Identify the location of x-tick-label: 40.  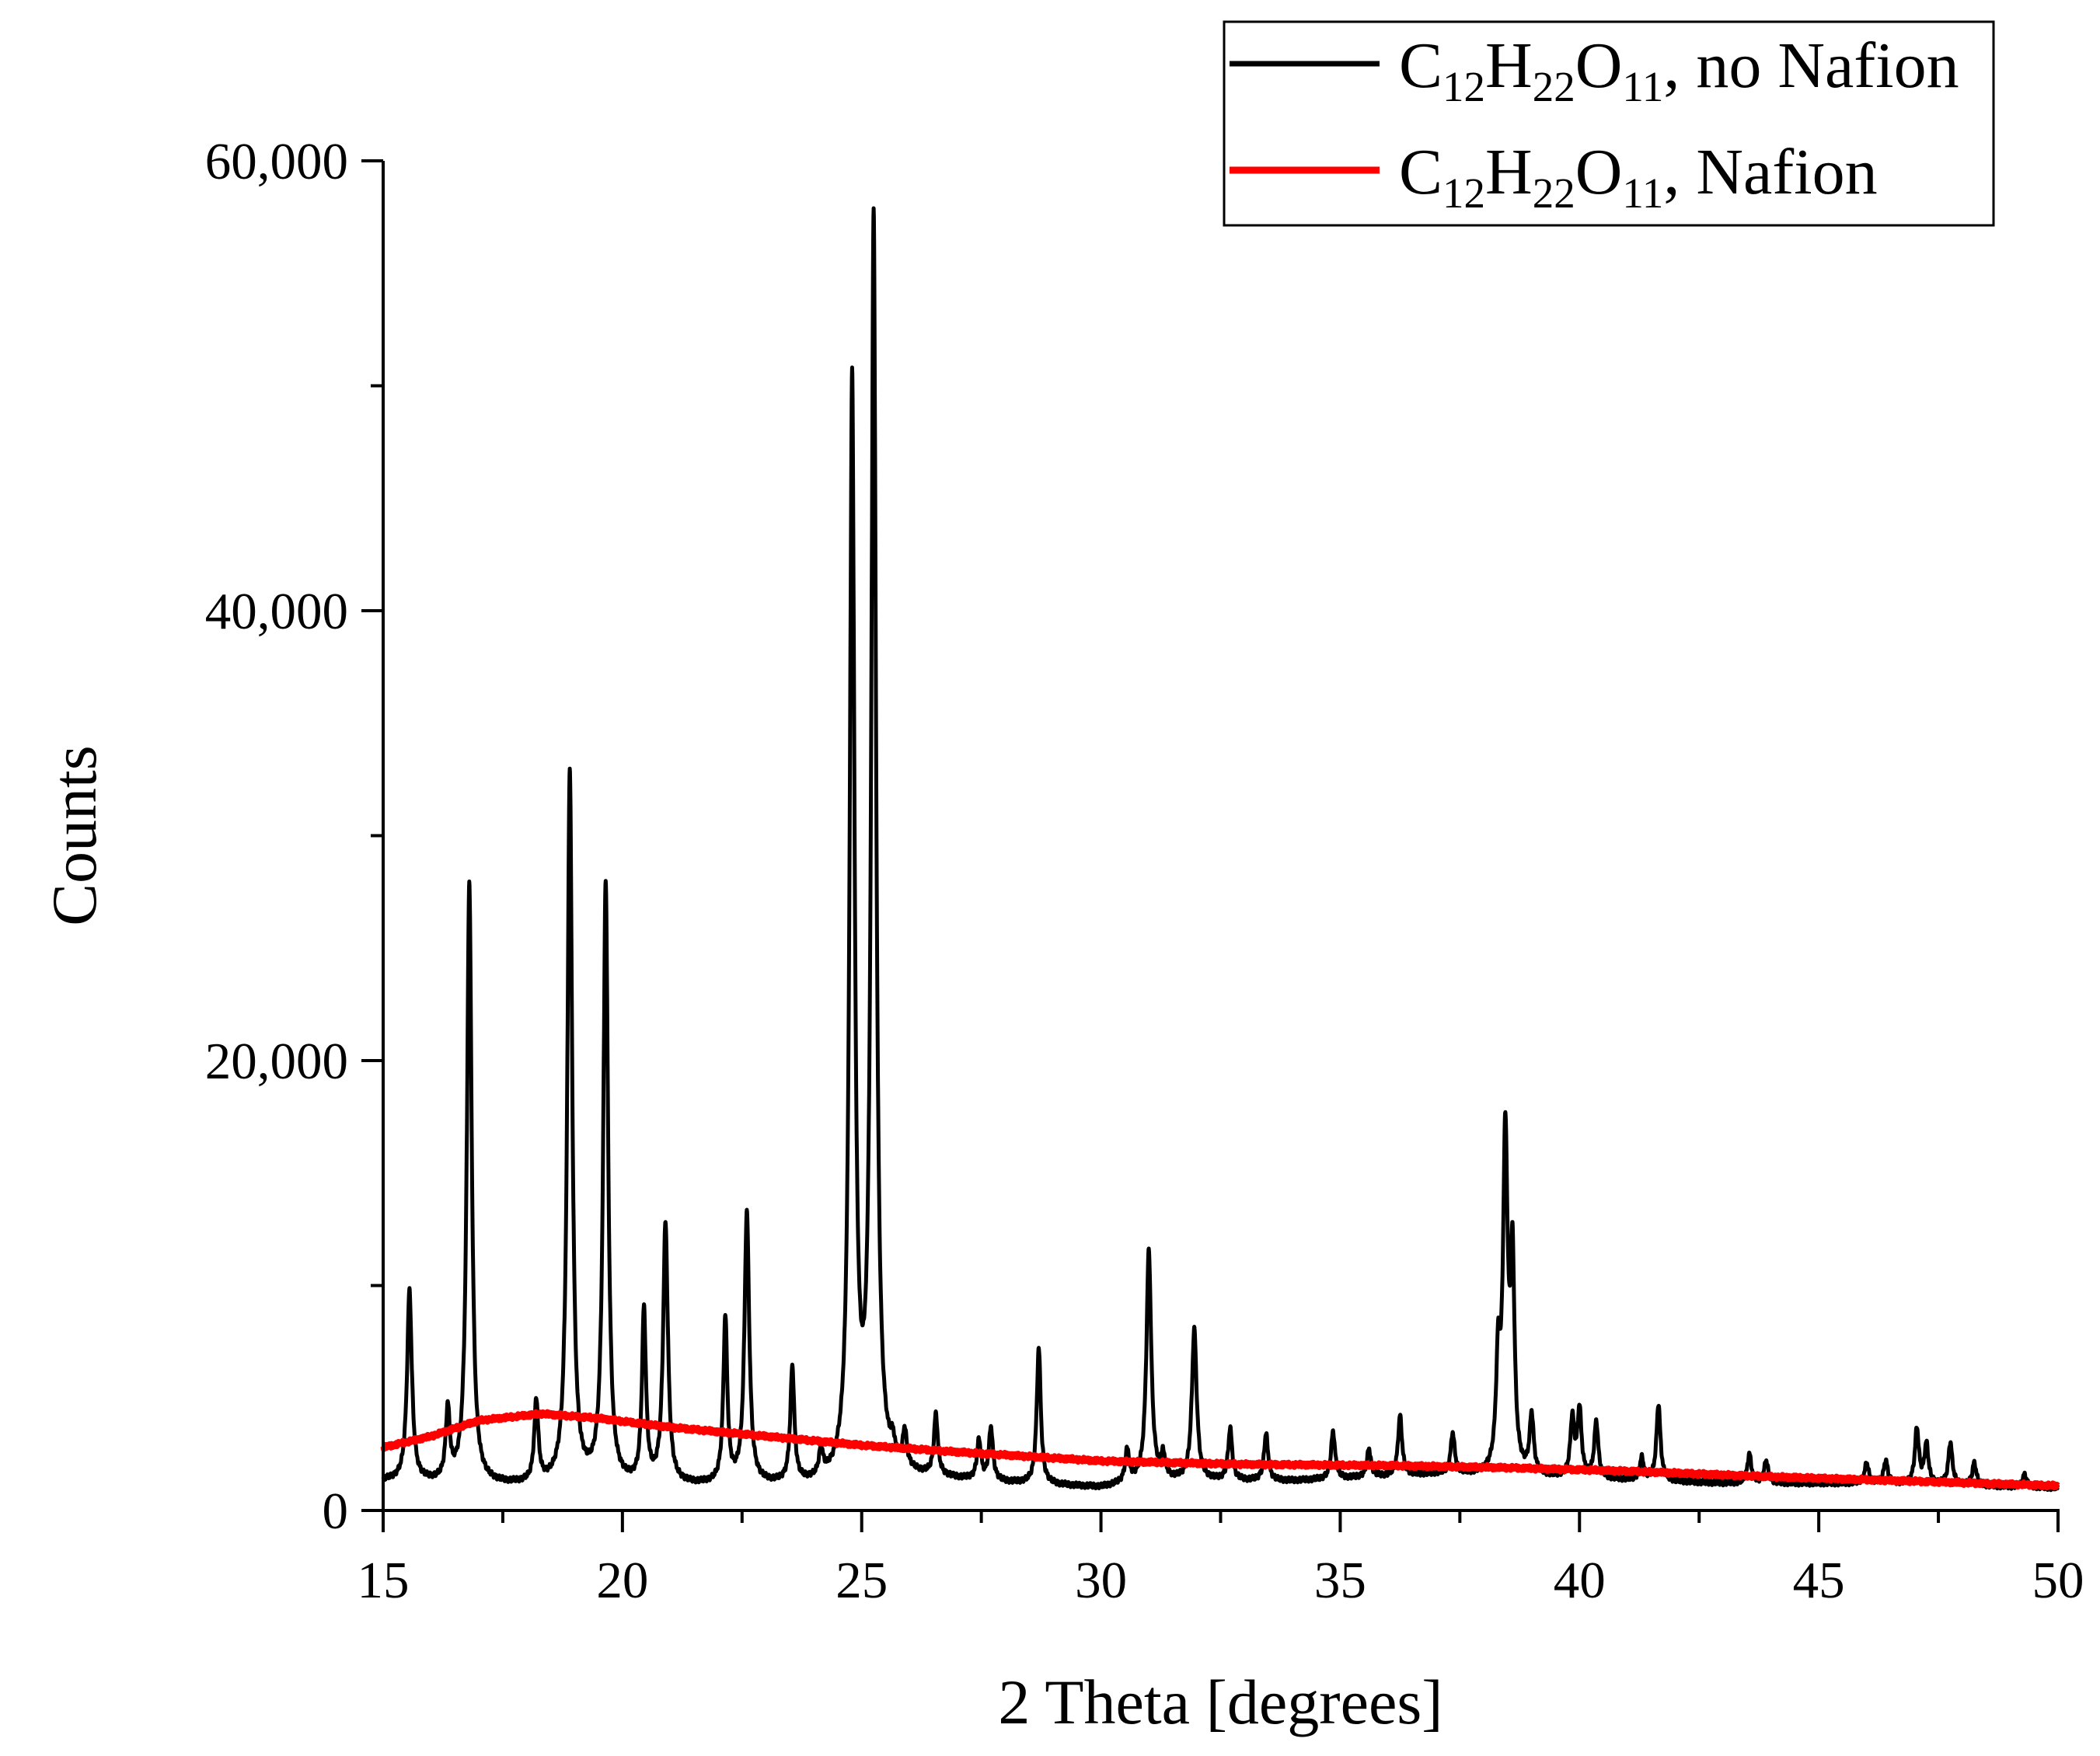
(1580, 1580).